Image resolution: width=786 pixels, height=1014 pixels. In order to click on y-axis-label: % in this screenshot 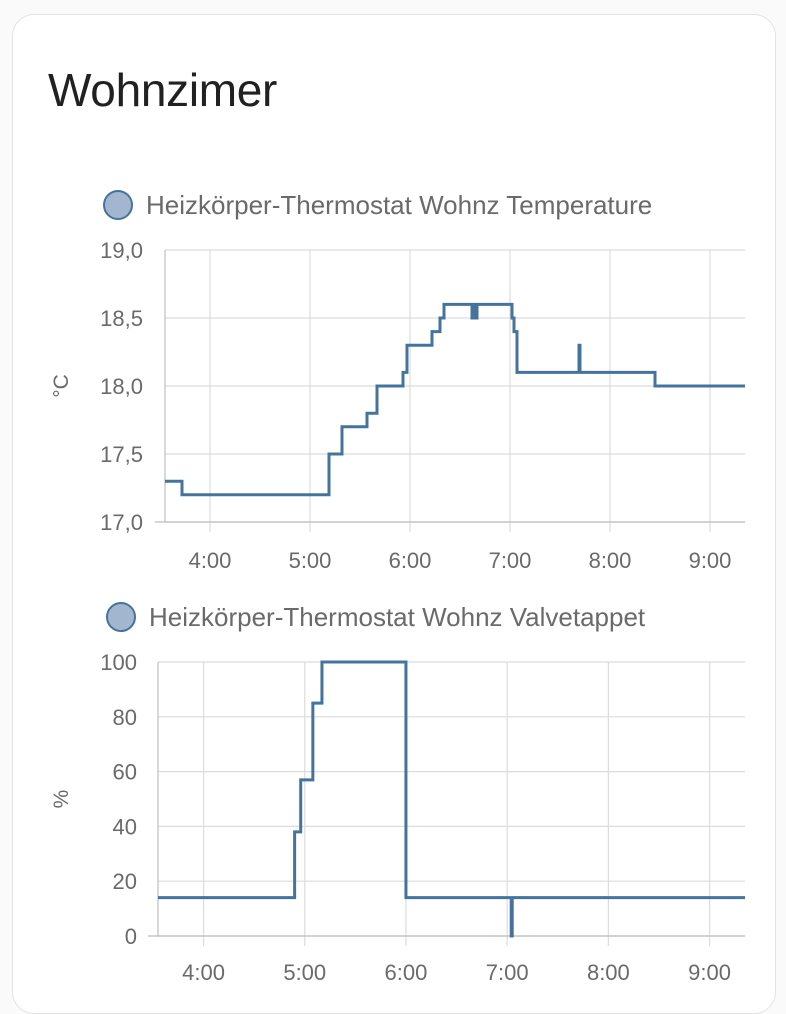, I will do `click(61, 799)`.